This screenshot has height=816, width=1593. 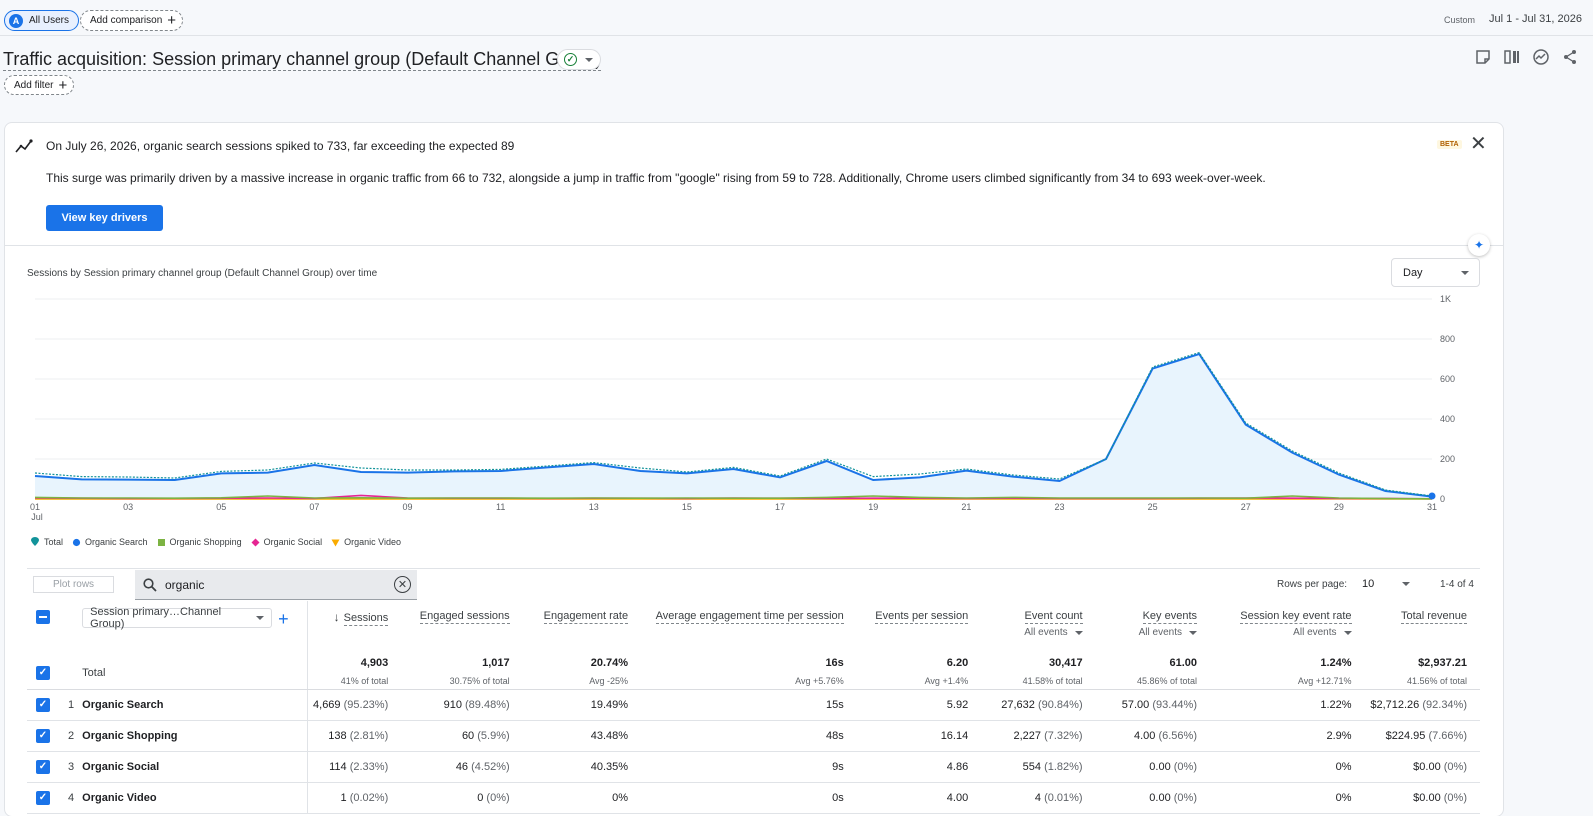 I want to click on legend-item: Organic Video, so click(x=366, y=542).